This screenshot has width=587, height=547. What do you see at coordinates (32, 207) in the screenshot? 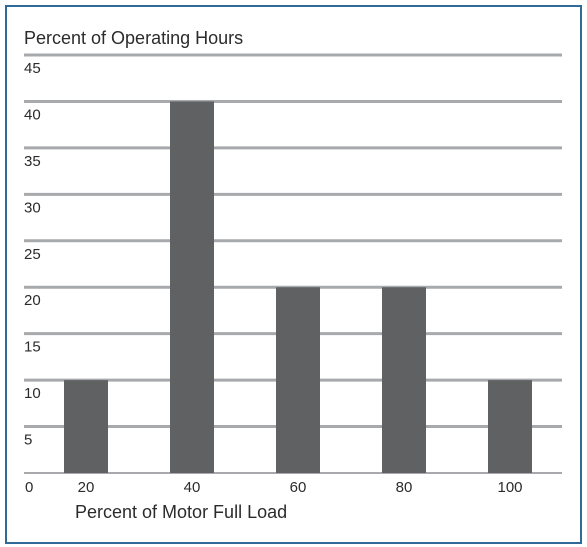
I see `y-tick-label: 30` at bounding box center [32, 207].